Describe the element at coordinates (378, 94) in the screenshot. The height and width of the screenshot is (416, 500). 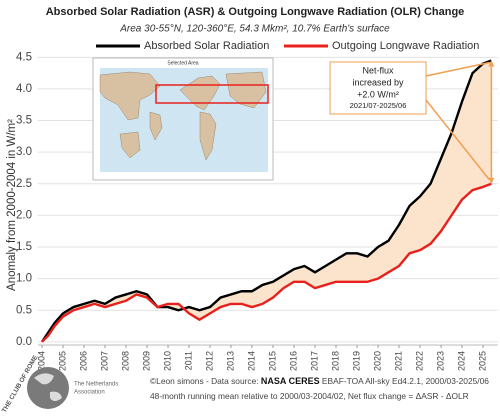
I see `annotation-text: +2.0 W/m²` at that location.